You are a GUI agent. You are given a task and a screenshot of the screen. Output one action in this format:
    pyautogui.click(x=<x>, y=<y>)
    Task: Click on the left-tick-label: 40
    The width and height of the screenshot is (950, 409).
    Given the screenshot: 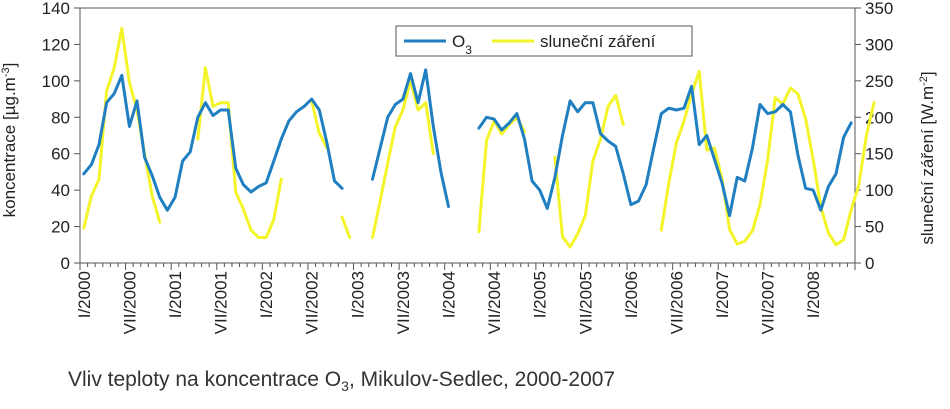 What is the action you would take?
    pyautogui.click(x=60, y=190)
    